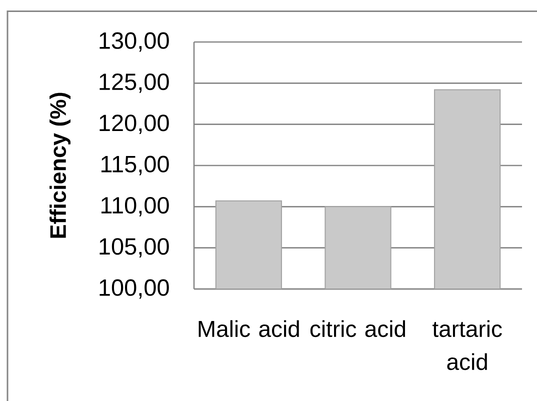 The width and height of the screenshot is (537, 401). I want to click on y-tick-label: 110,00, so click(135, 206).